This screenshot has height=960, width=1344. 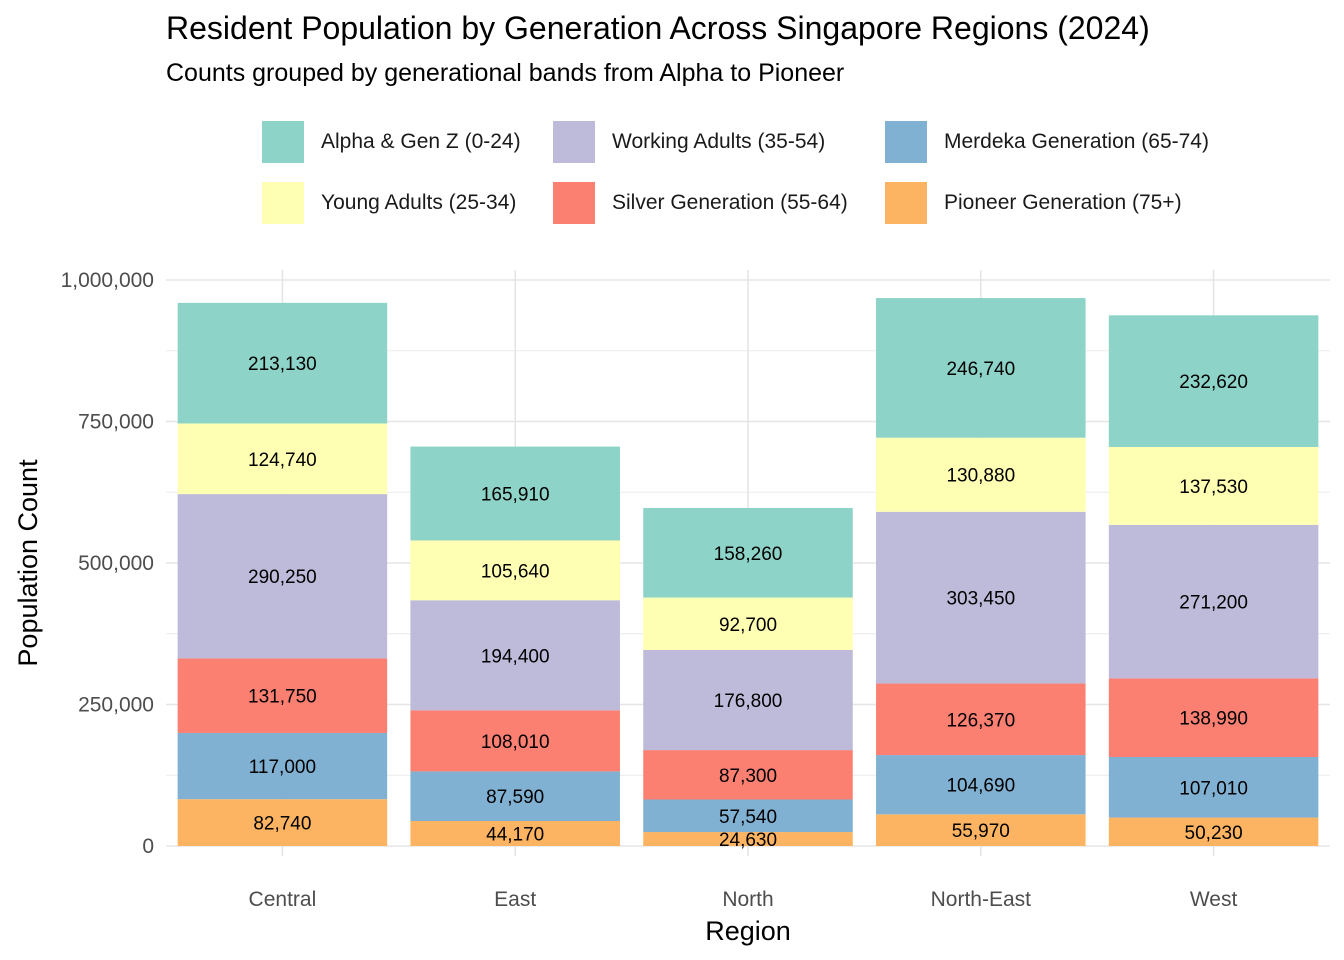 I want to click on x-axis-title: Region, so click(x=748, y=931).